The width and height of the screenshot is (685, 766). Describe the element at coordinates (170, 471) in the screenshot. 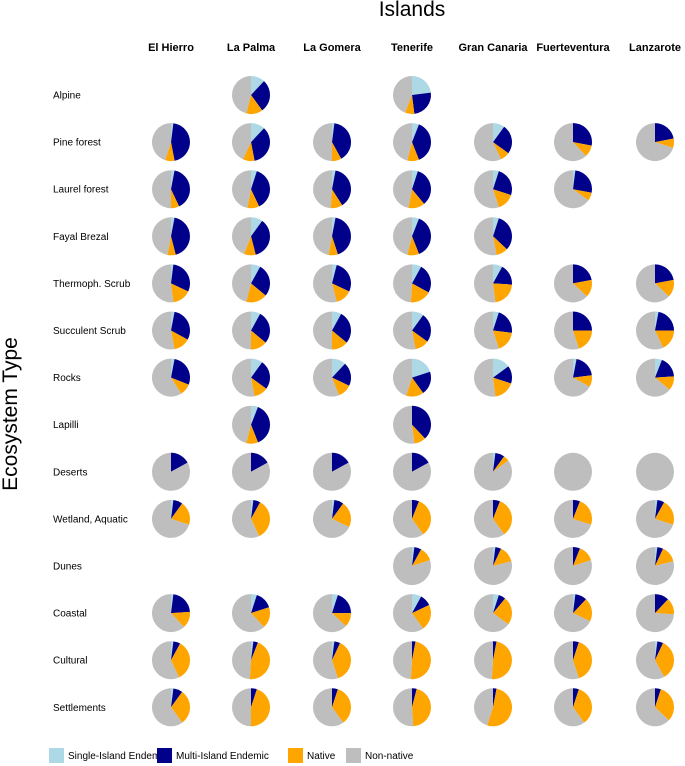

I see `pie-deserts-el-hierro` at that location.